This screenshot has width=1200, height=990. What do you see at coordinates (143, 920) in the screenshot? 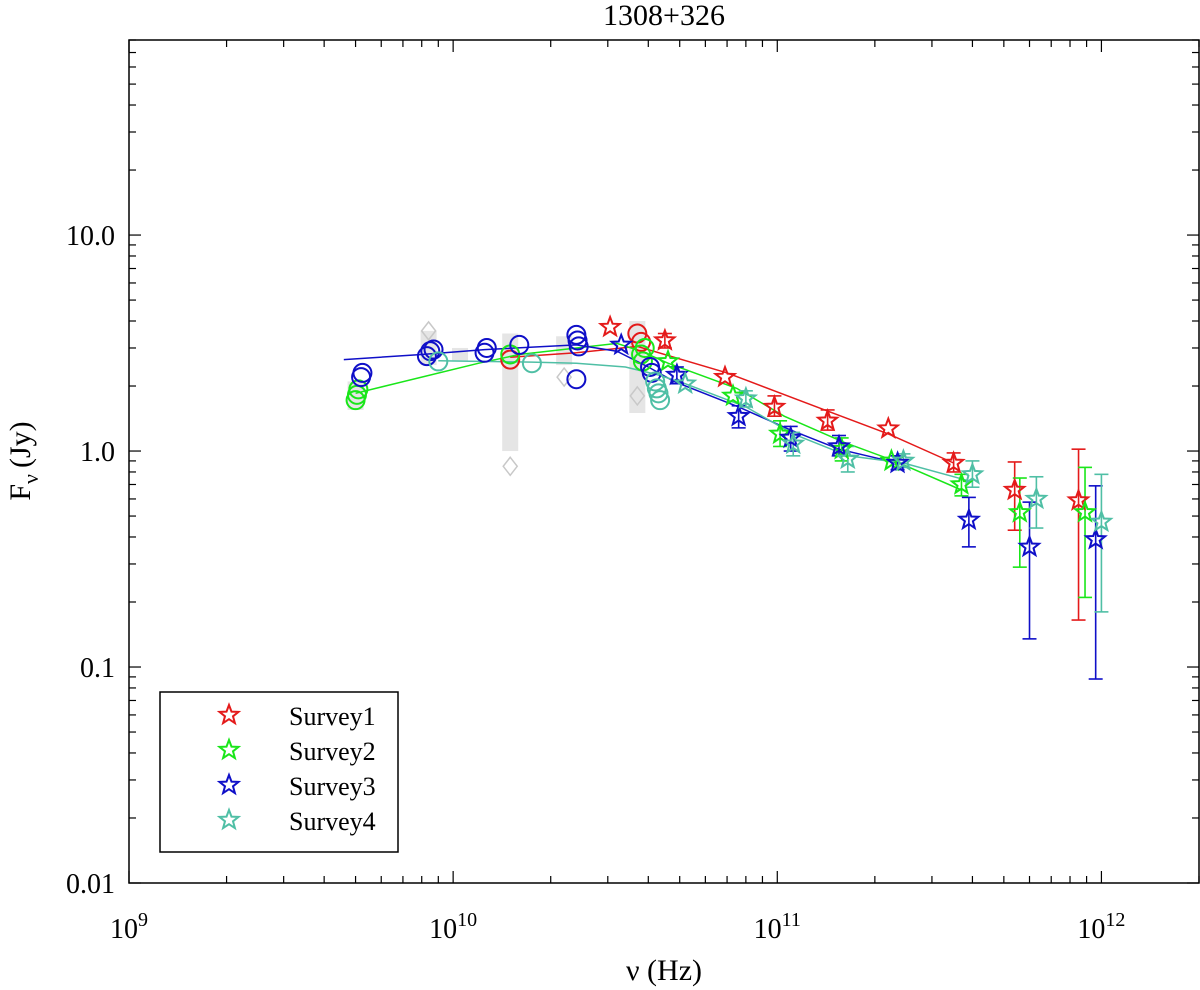
I see `x-tick-label-exponent: 9` at bounding box center [143, 920].